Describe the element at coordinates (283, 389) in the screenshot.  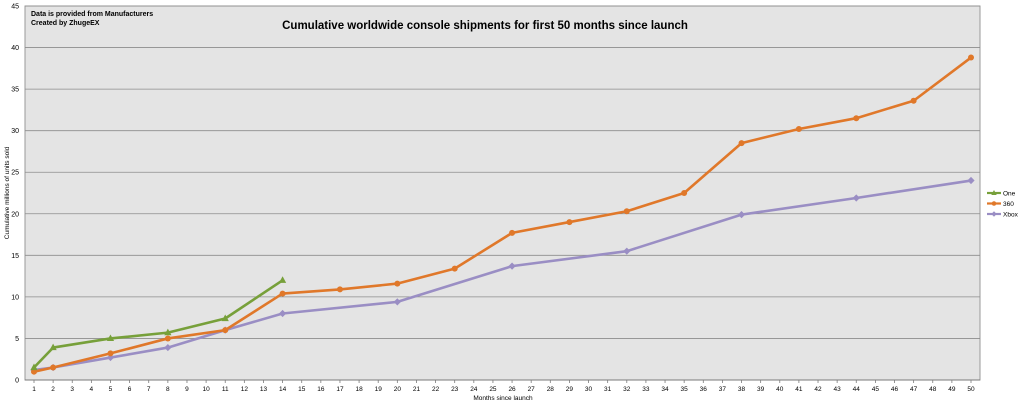
I see `x-tick-label: 14` at that location.